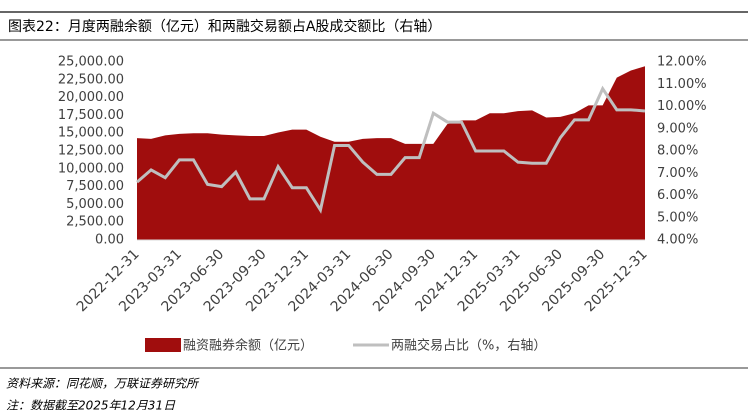 The image size is (748, 410). I want to click on y-tick-label: 0.00, so click(109, 240).